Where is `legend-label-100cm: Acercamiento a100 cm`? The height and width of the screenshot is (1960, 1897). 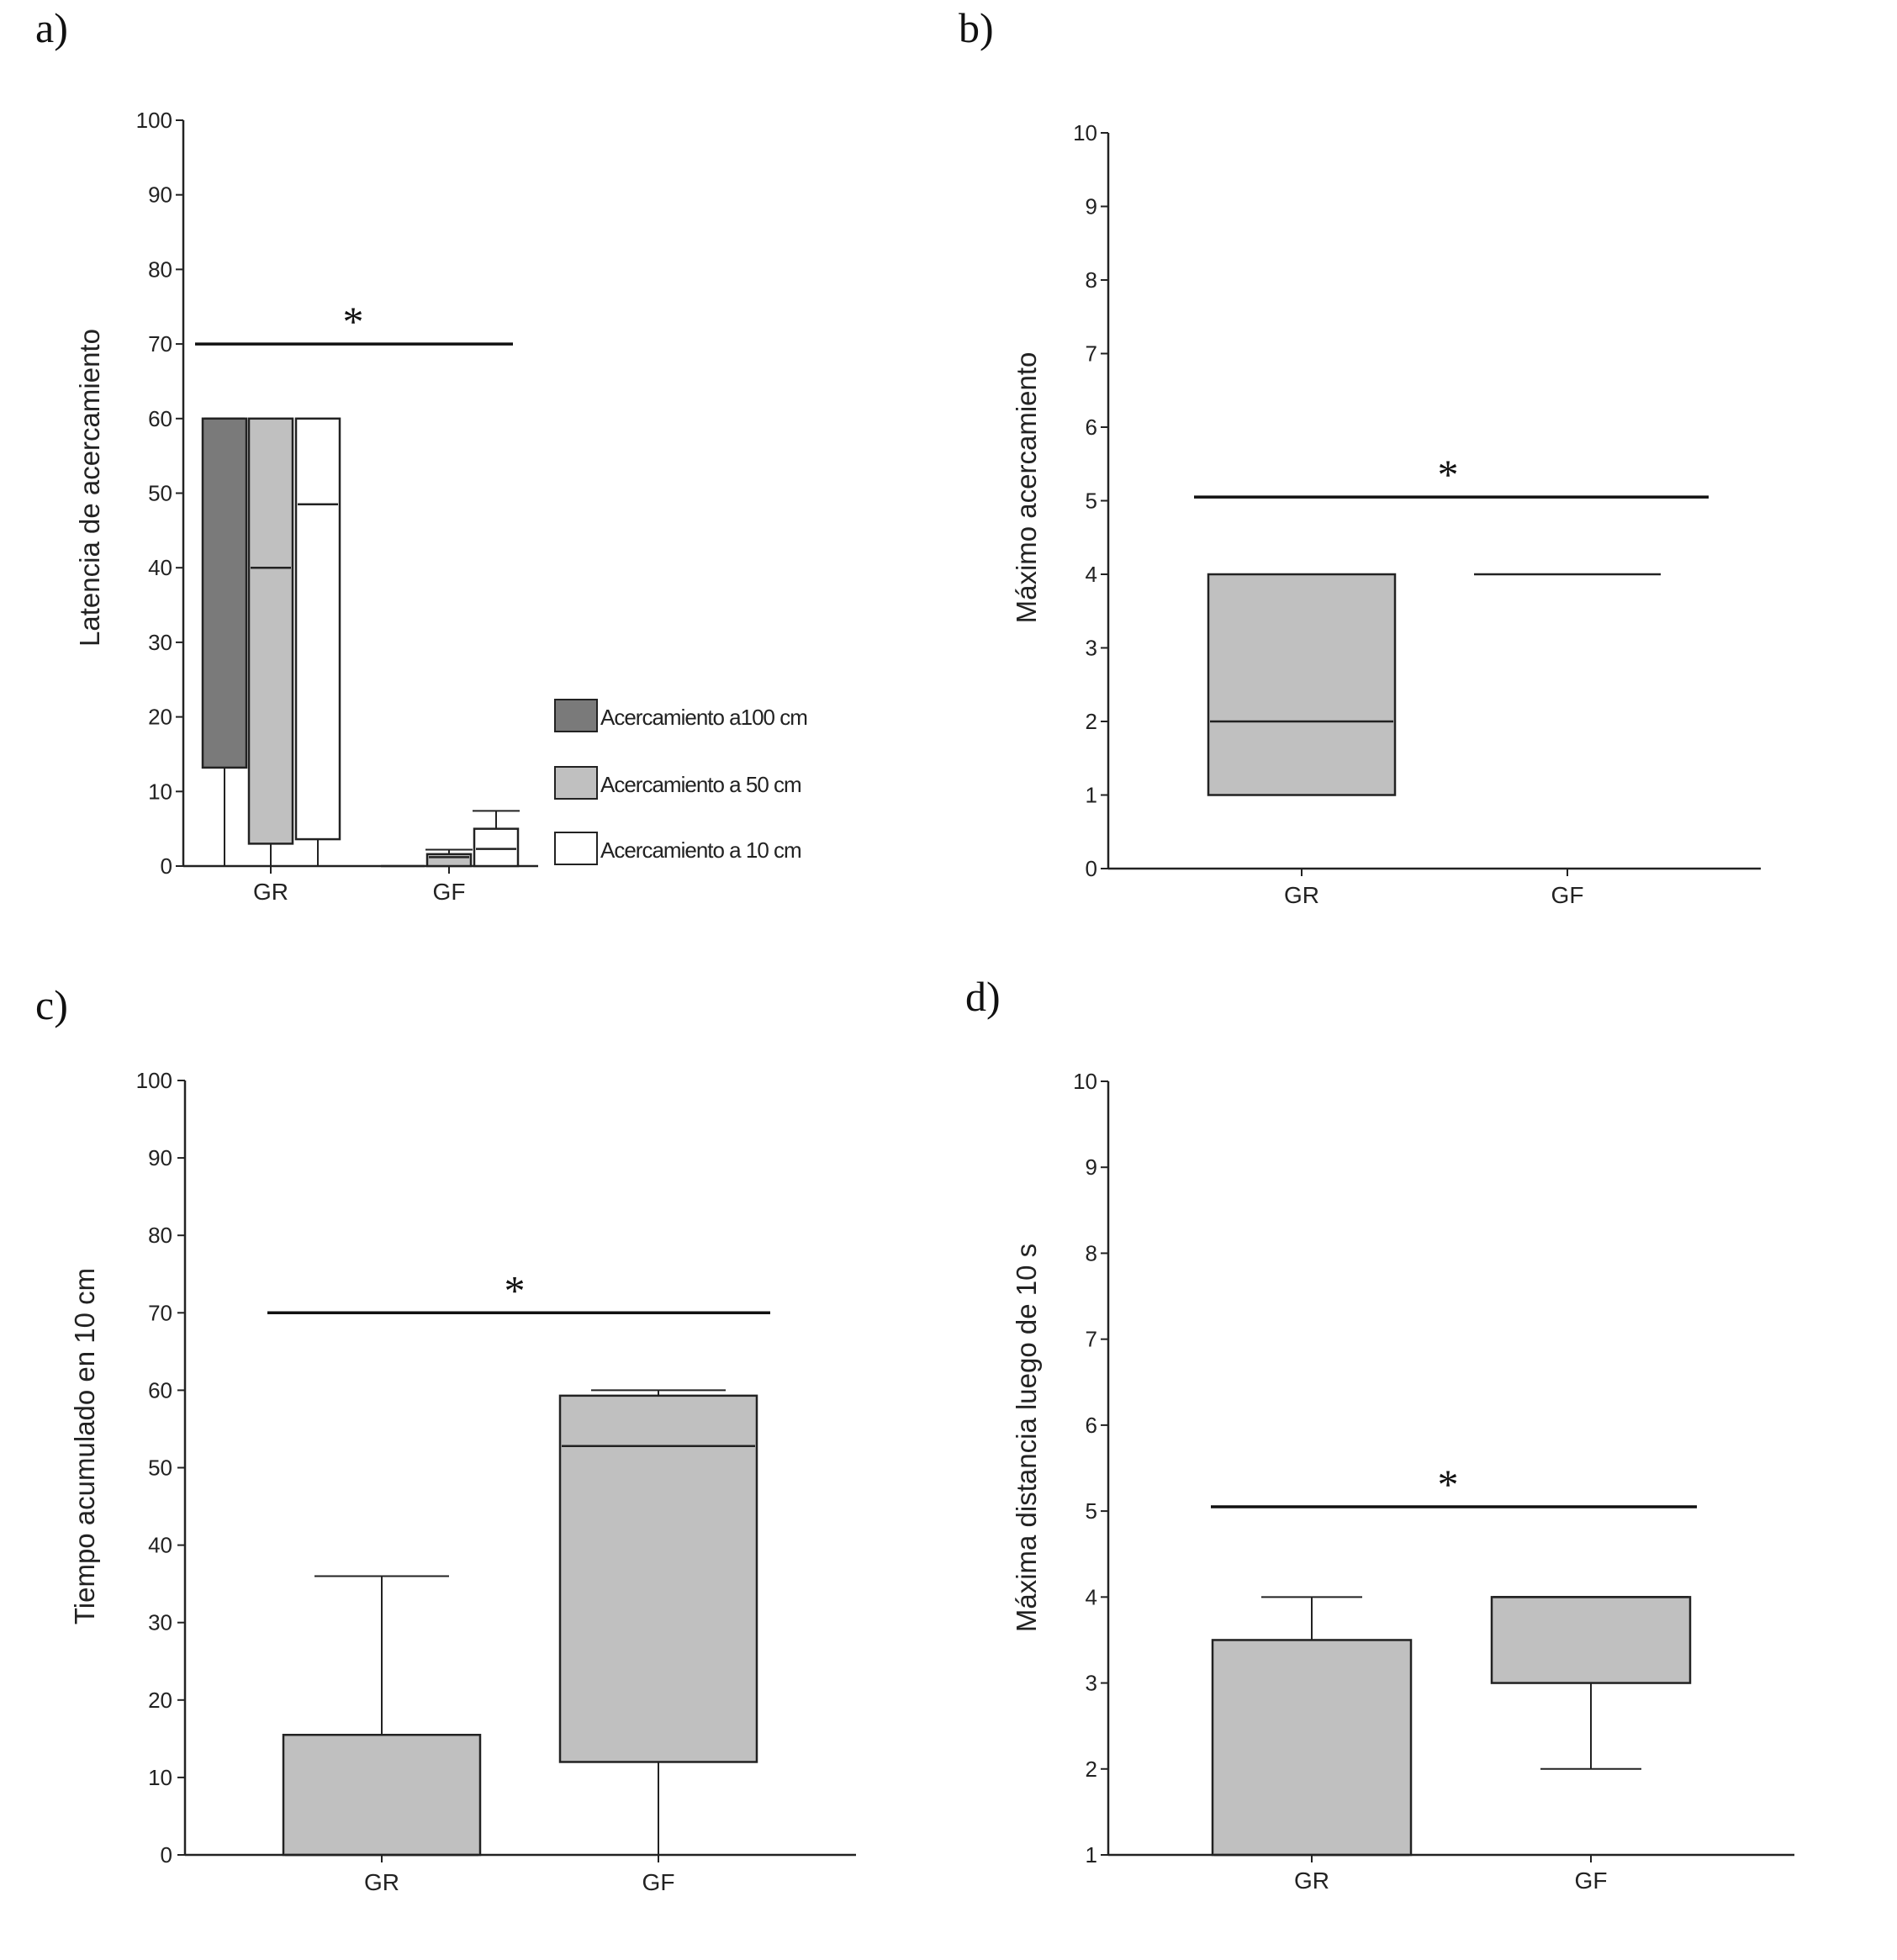
legend-label-100cm: Acercamiento a100 cm is located at coordinates (703, 717).